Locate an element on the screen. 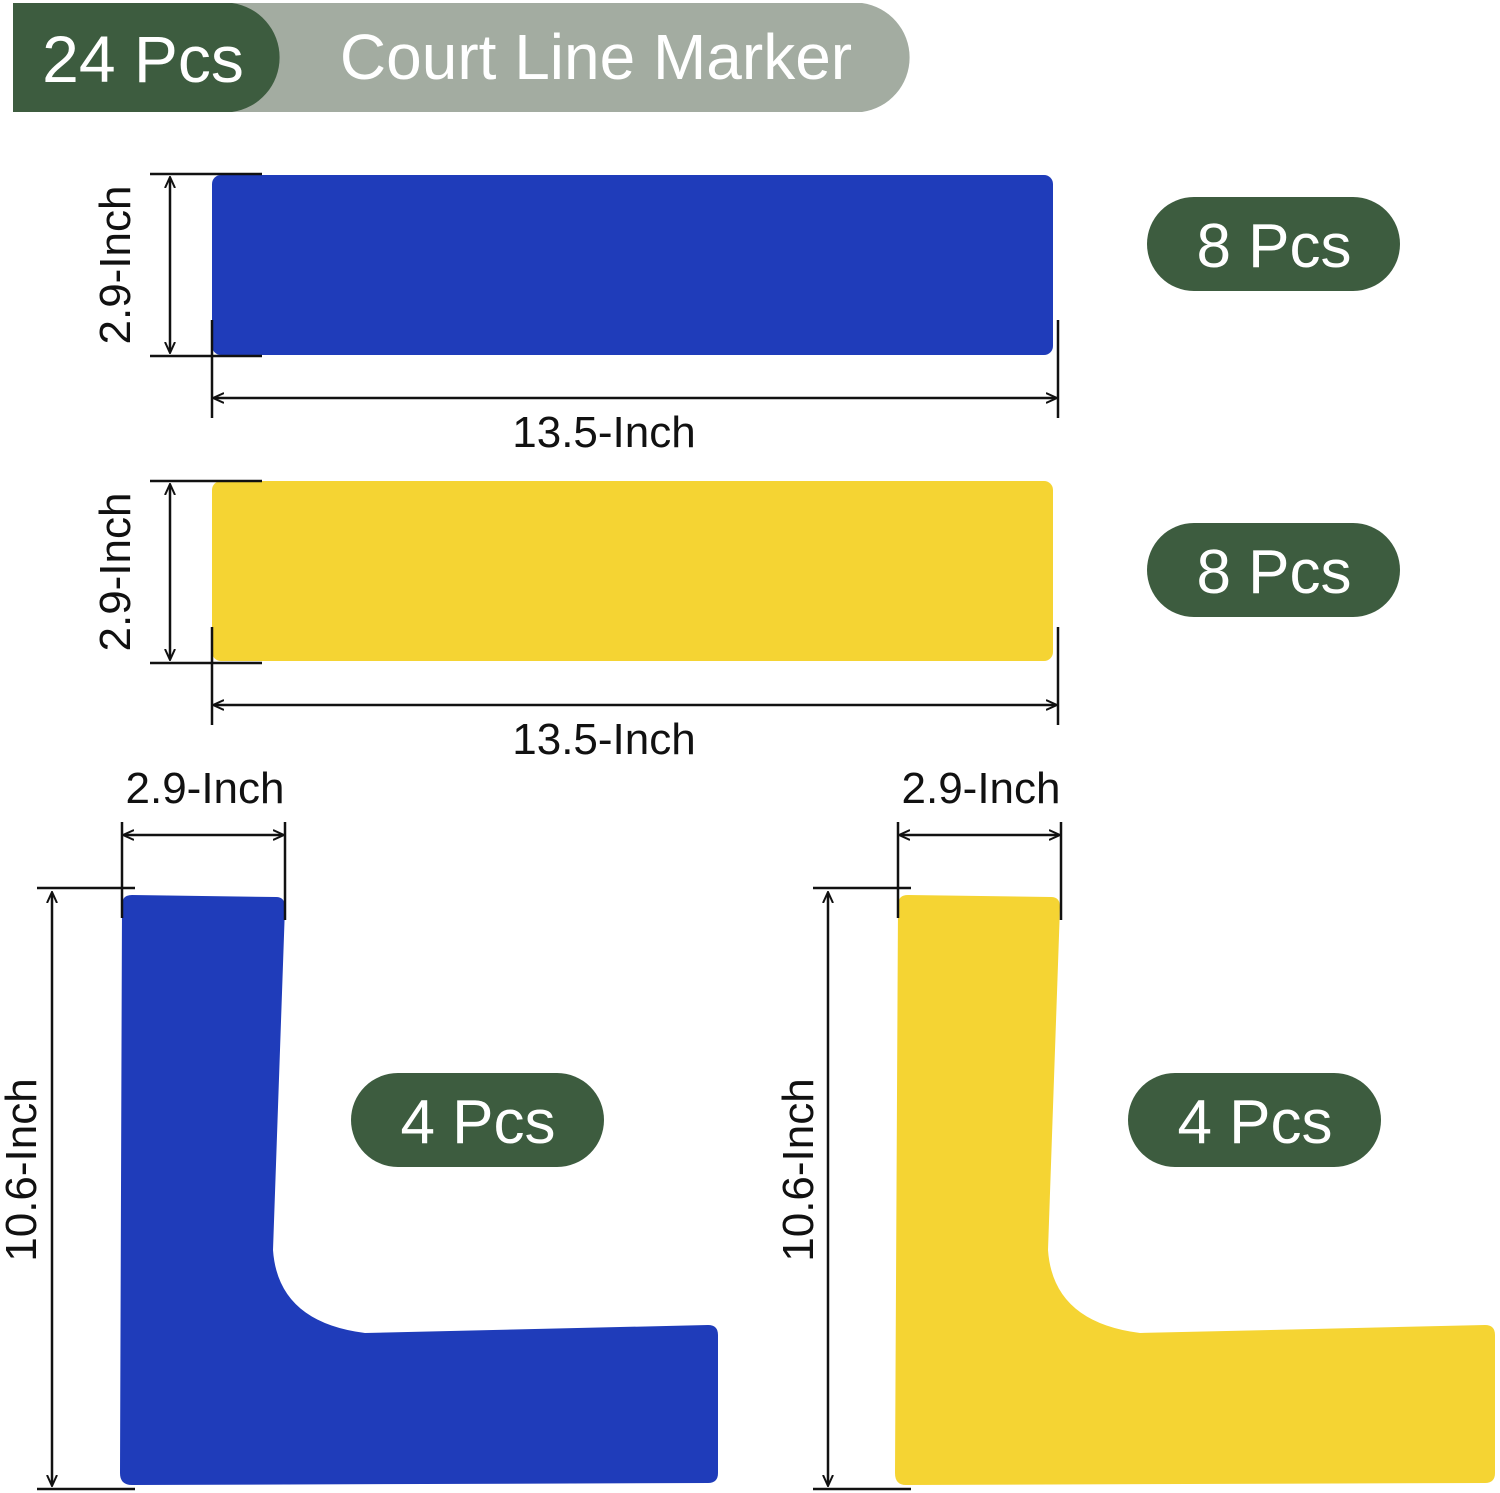  total-count: 24 Pcs is located at coordinates (143, 59).